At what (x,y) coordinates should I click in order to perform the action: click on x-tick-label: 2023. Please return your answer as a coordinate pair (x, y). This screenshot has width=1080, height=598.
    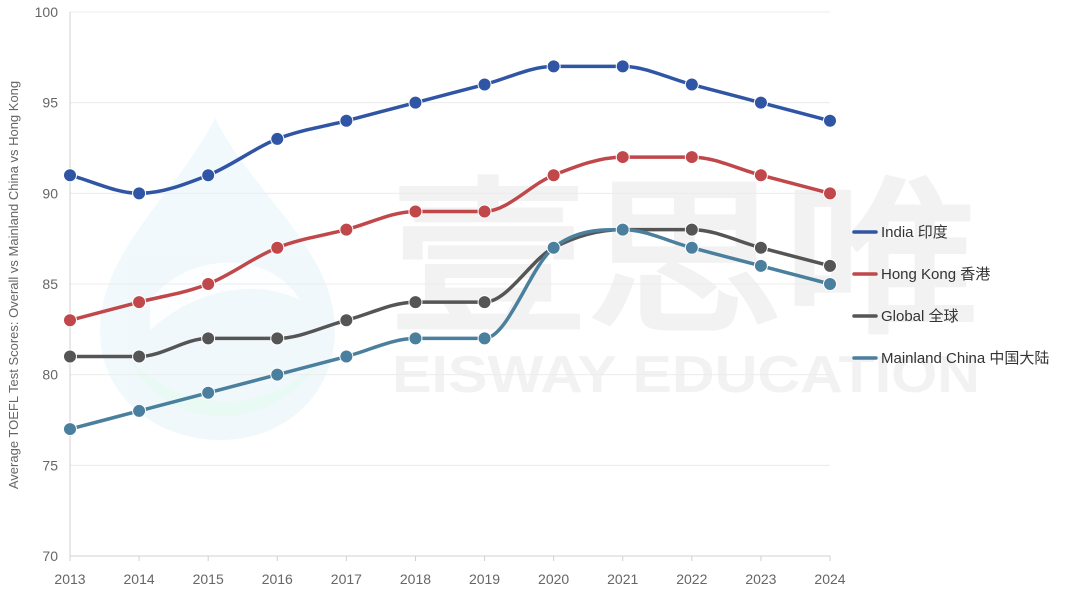
    Looking at the image, I should click on (760, 579).